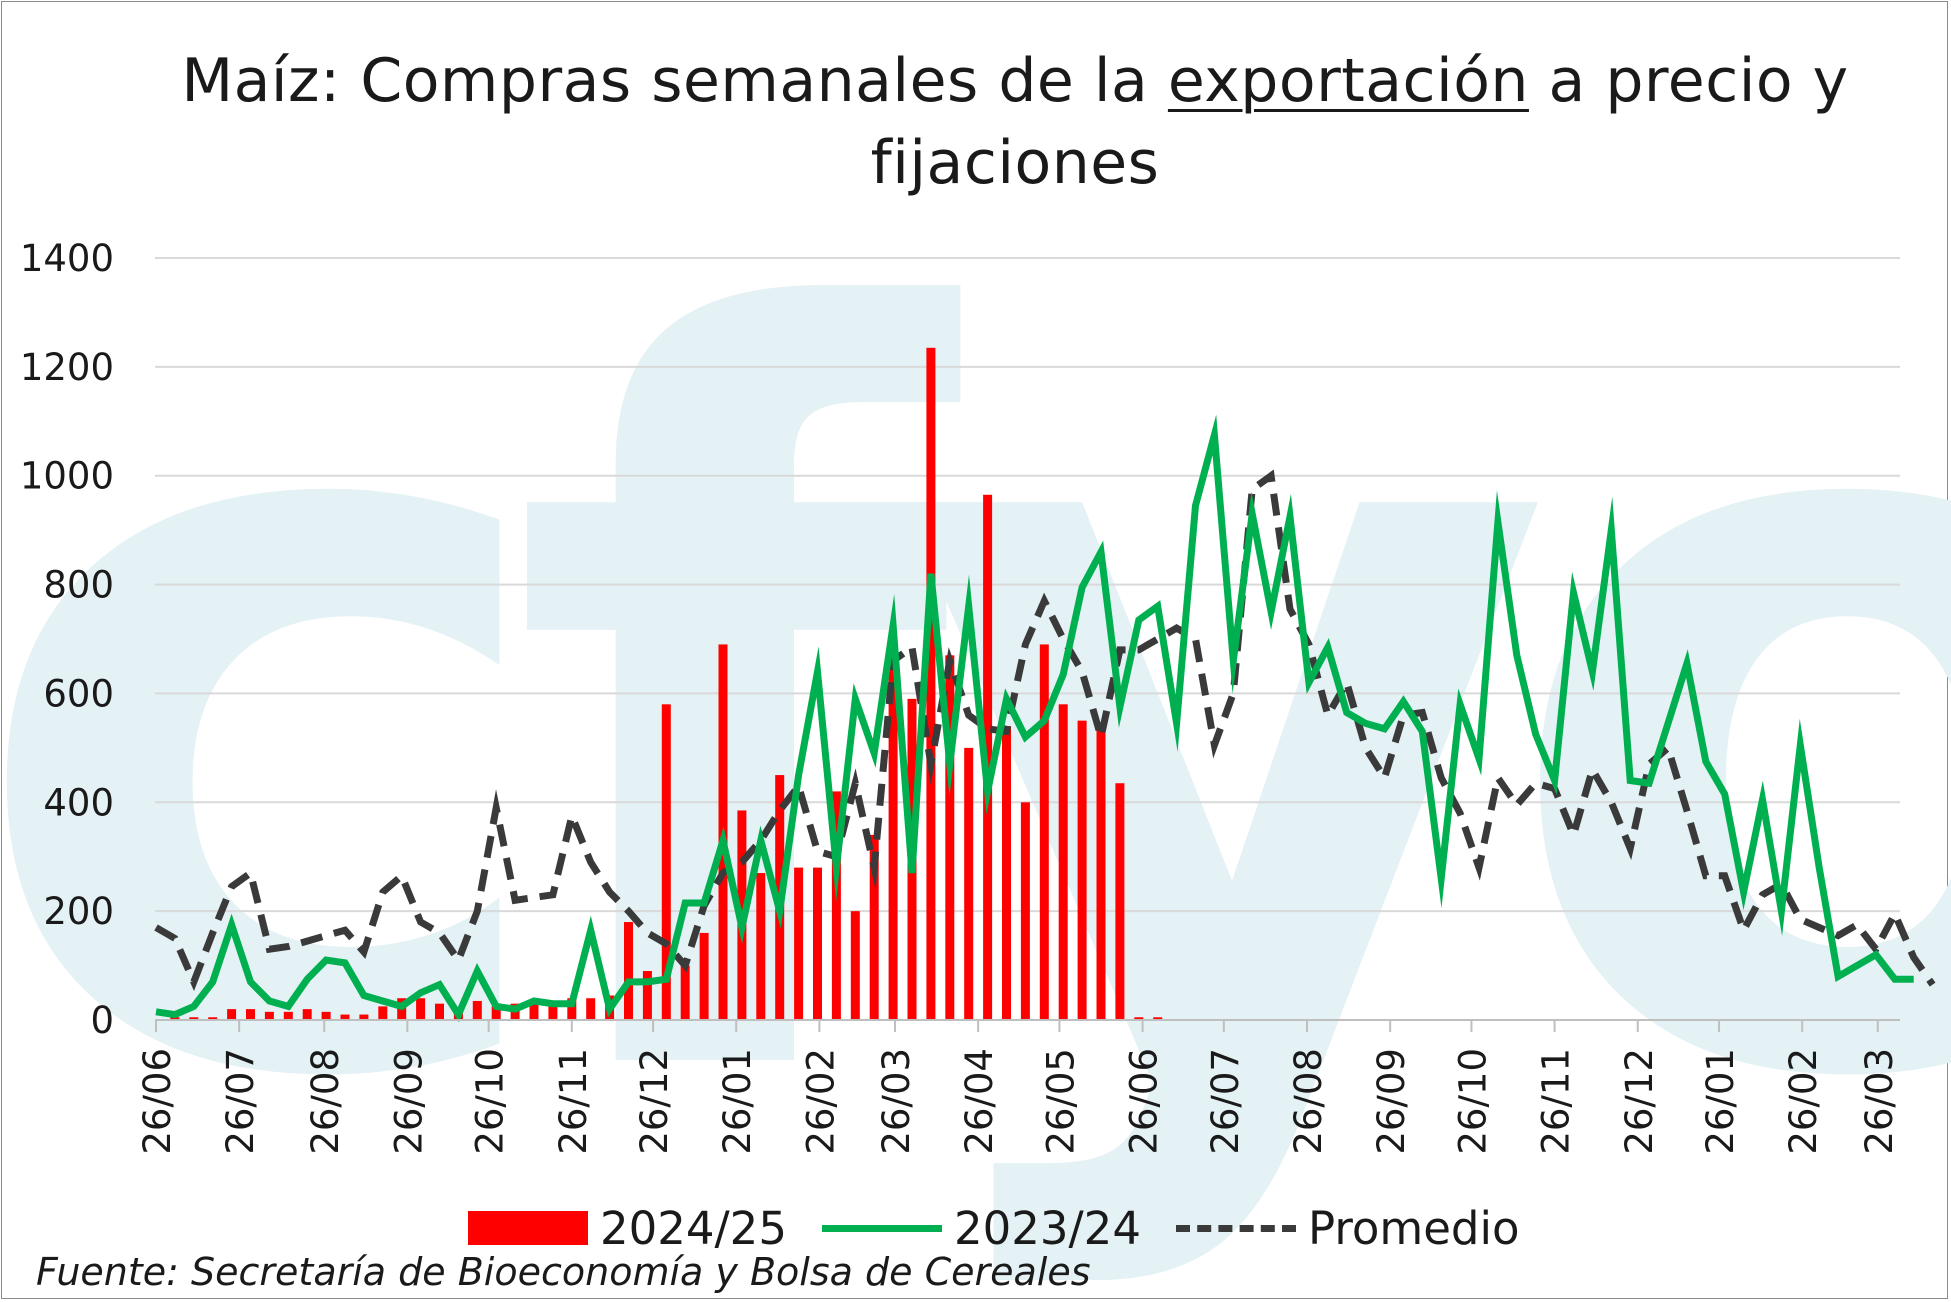 This screenshot has width=1951, height=1302. I want to click on legend-item-2023-24: 2023/24, so click(981, 1228).